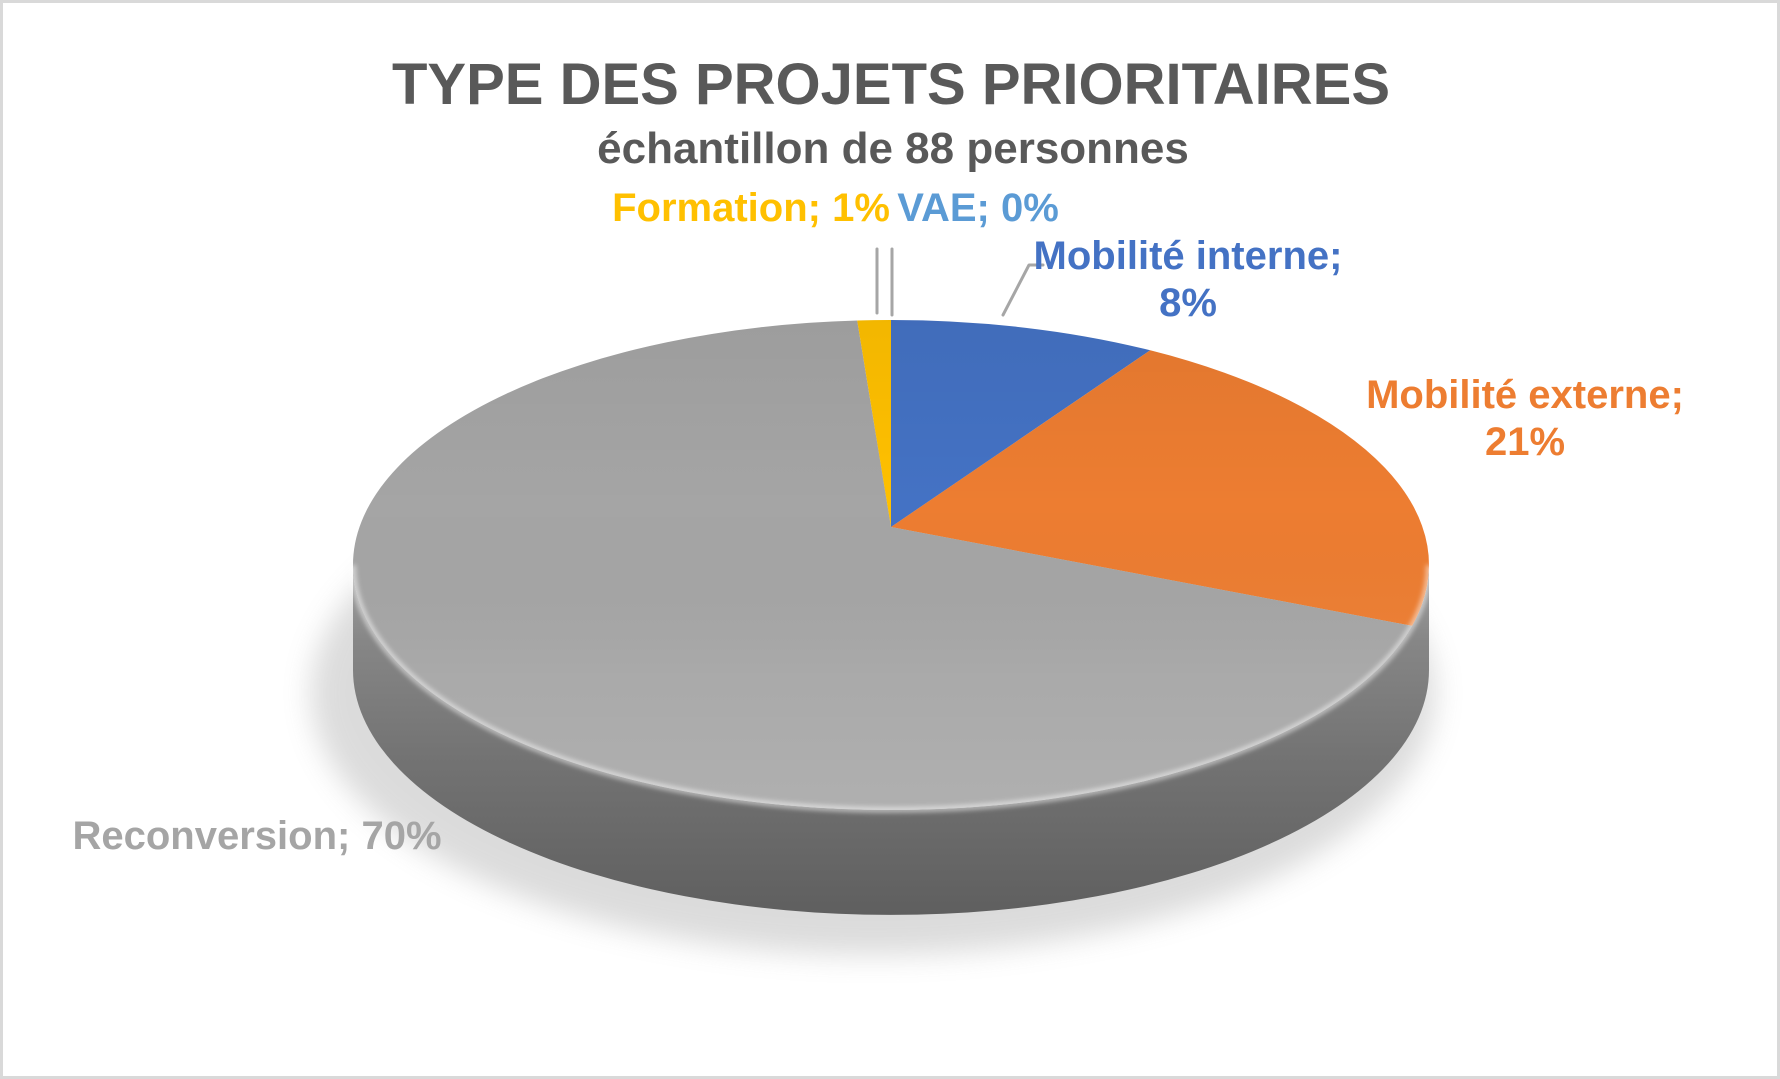 The image size is (1780, 1079). I want to click on chart-subtitle: échantillon de 88 personnes, so click(893, 148).